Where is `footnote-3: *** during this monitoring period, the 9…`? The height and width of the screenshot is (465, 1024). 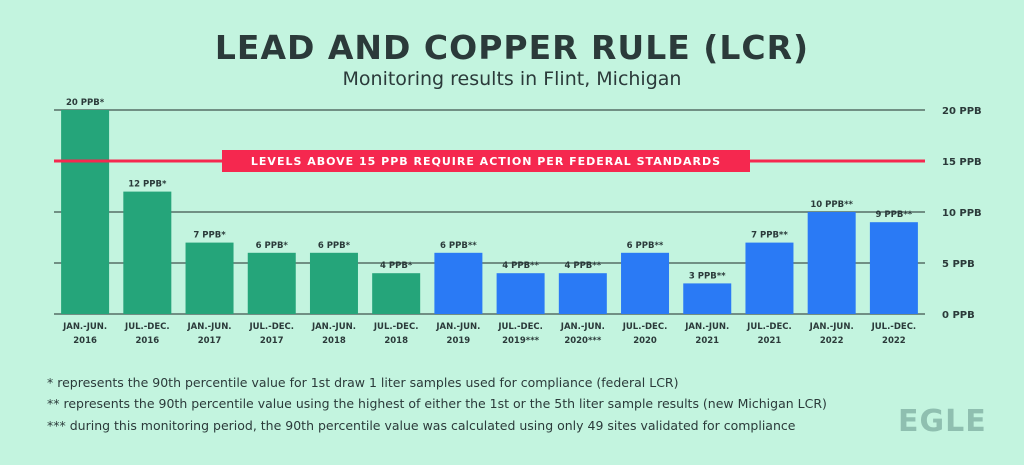
footnote-3: *** during this monitoring period, the 9… is located at coordinates (421, 425).